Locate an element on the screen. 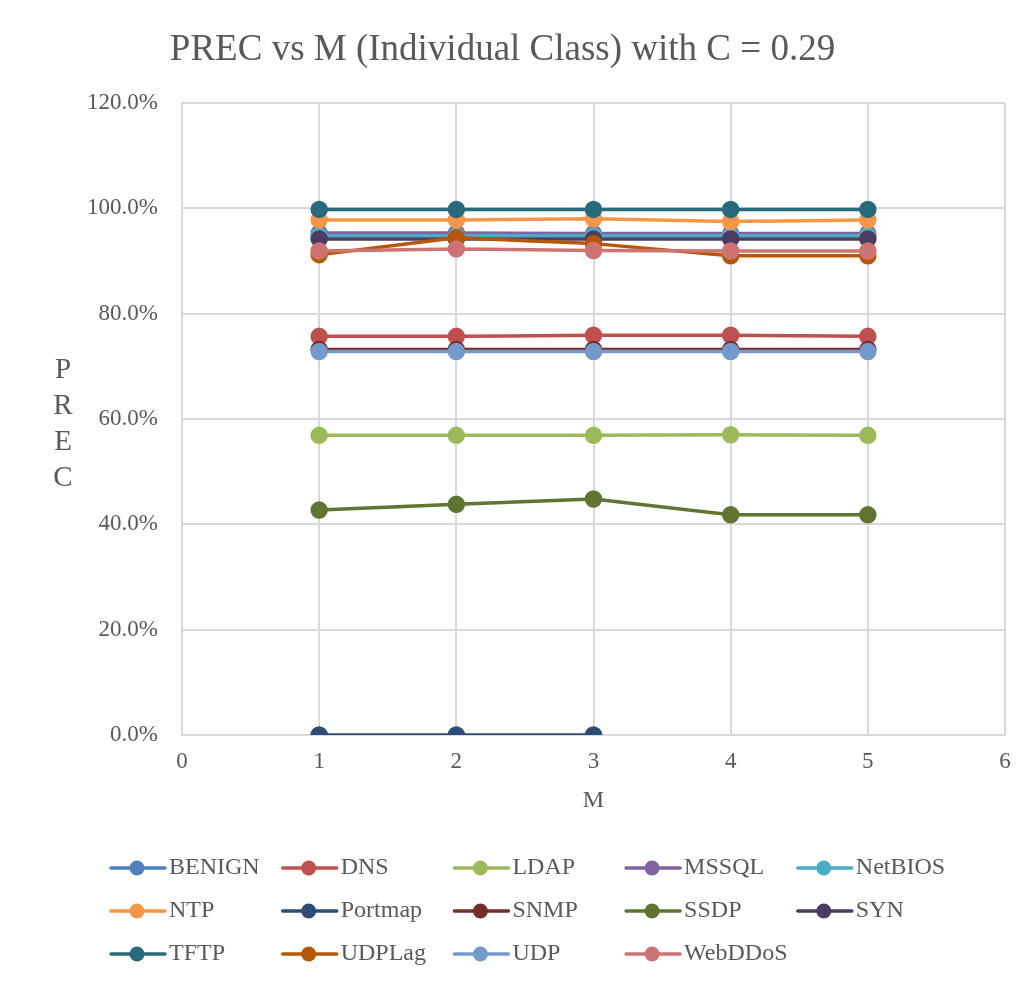 This screenshot has width=1025, height=982. y-tick-label: 80.0% is located at coordinates (128, 312).